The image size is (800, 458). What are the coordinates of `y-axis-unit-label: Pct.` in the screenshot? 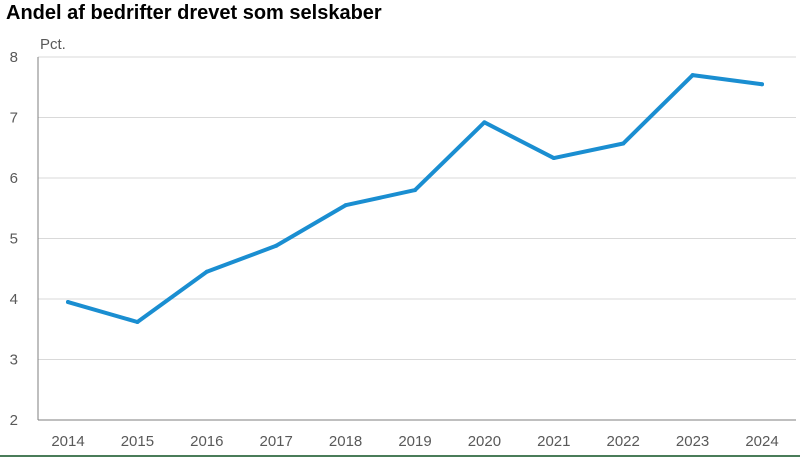 It's located at (53, 44).